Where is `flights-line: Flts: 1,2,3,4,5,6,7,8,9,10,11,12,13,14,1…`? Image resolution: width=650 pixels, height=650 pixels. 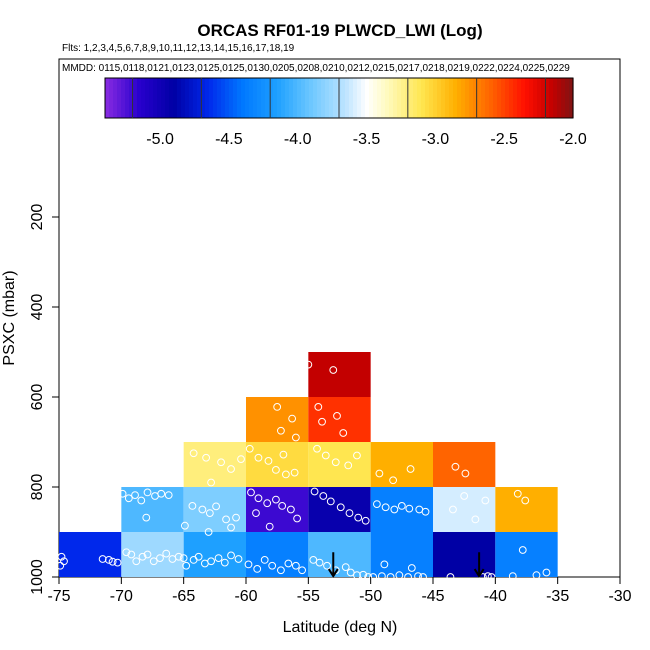 flights-line: Flts: 1,2,3,4,5,6,7,8,9,10,11,12,13,14,1… is located at coordinates (178, 48).